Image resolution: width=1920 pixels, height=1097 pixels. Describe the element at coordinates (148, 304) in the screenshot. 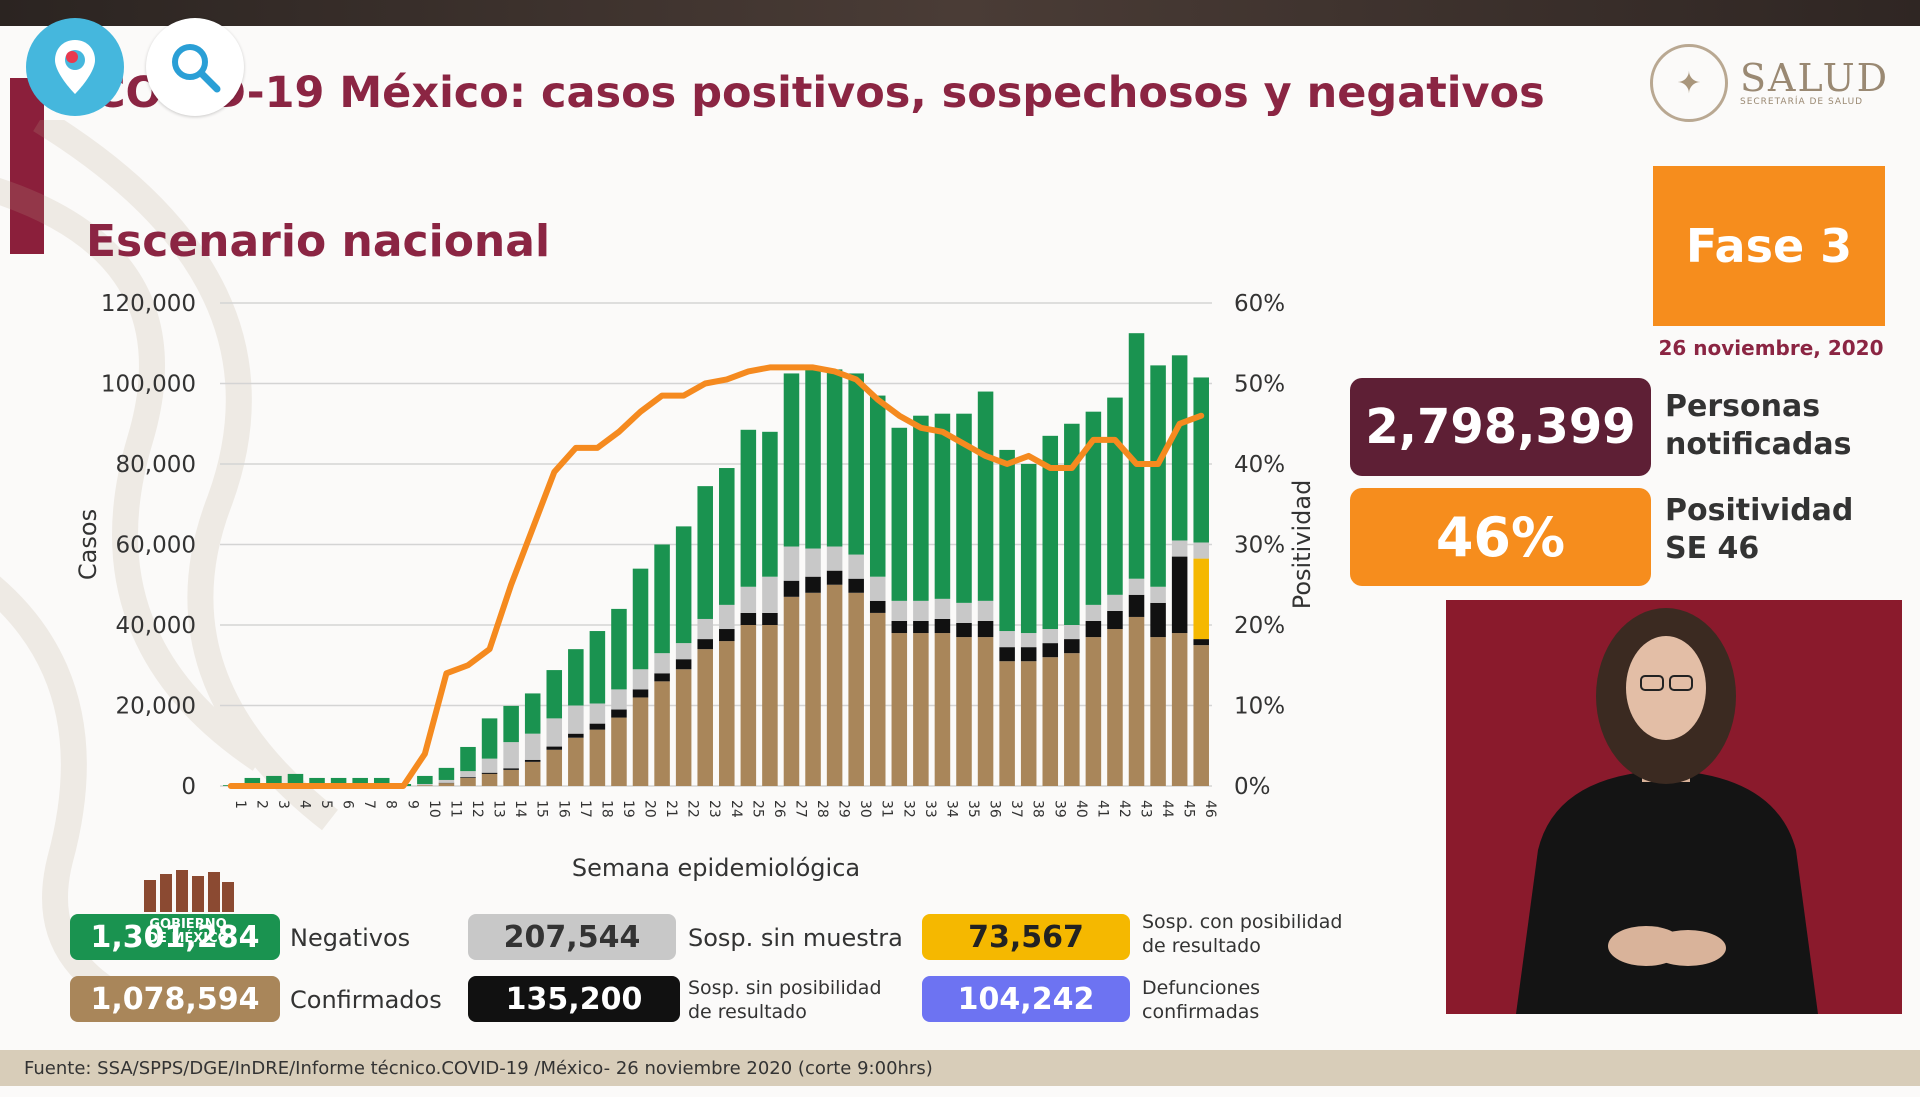

I see `y-tick-label: 120,000` at that location.